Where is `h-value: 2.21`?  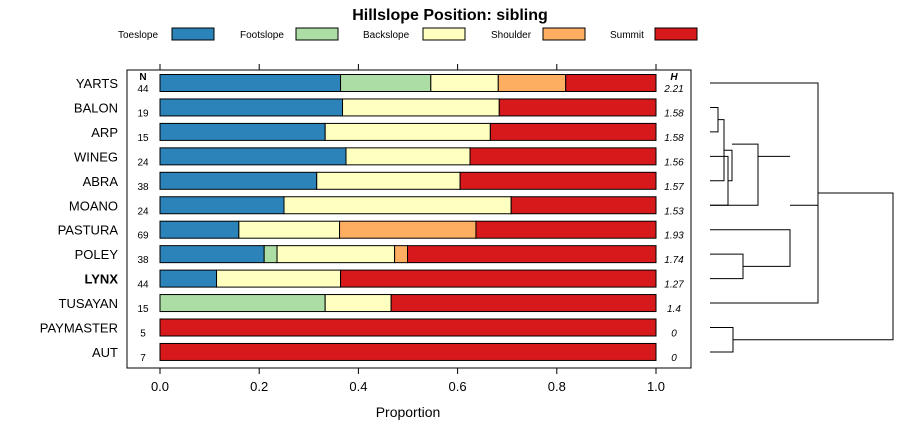 h-value: 2.21 is located at coordinates (673, 89).